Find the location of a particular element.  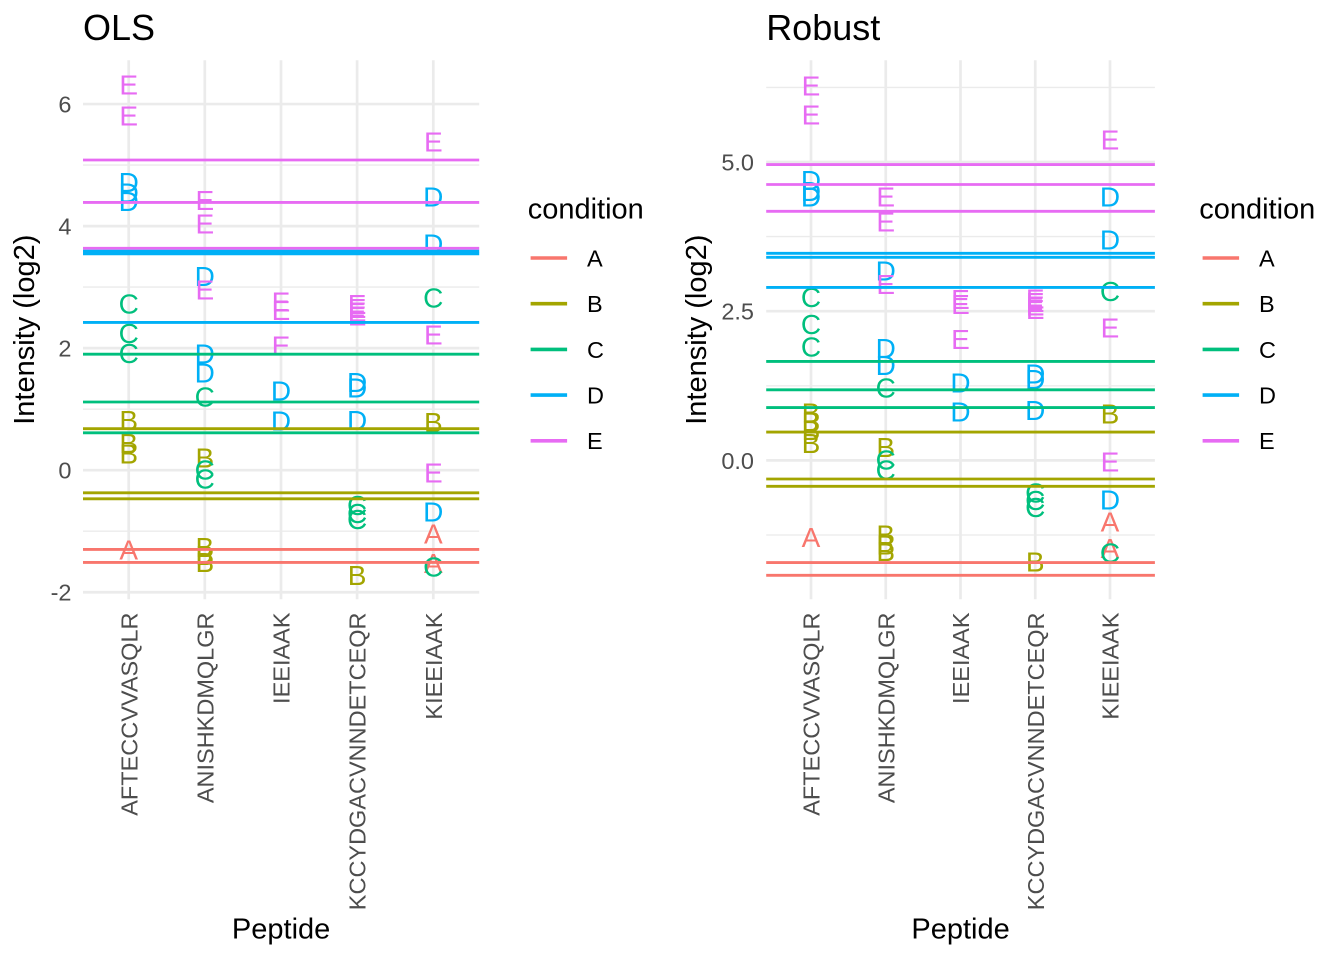

svg-text: AFTECCVVASQLR is located at coordinates (812, 714).